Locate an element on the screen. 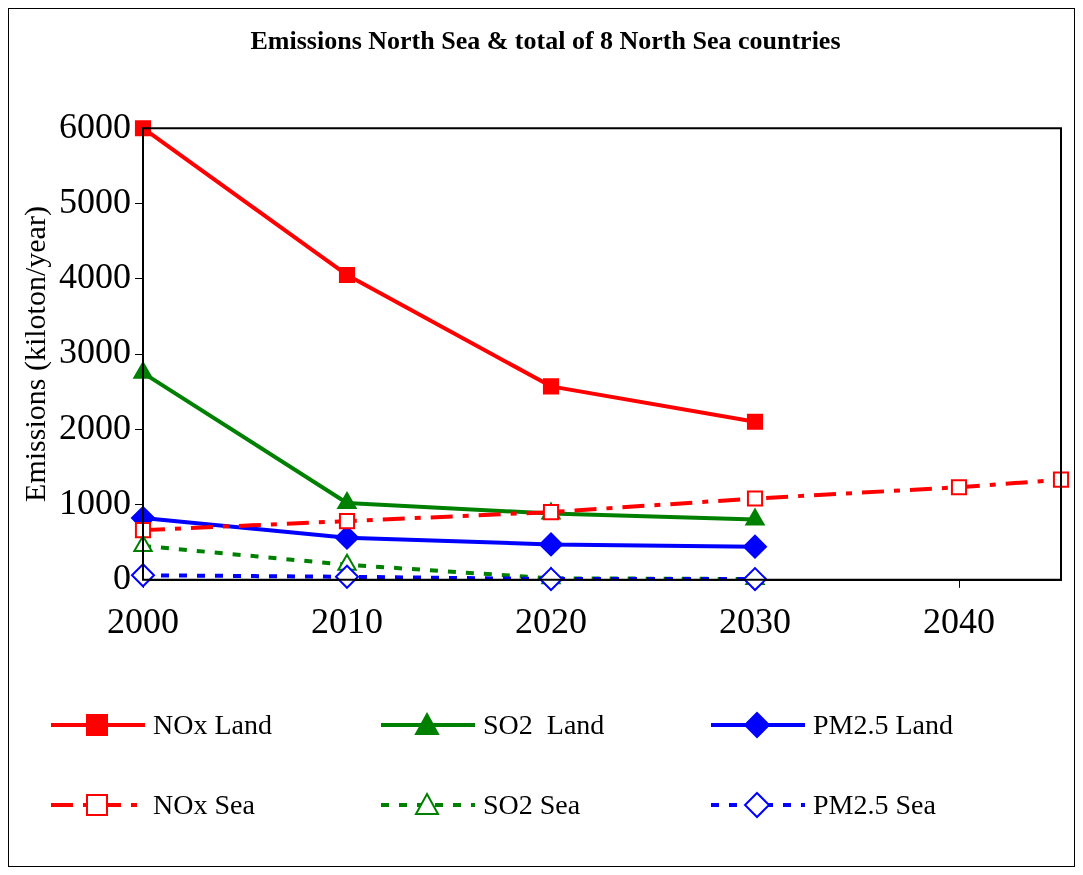 This screenshot has width=1083, height=875. x-tick-label: 2010 is located at coordinates (347, 620).